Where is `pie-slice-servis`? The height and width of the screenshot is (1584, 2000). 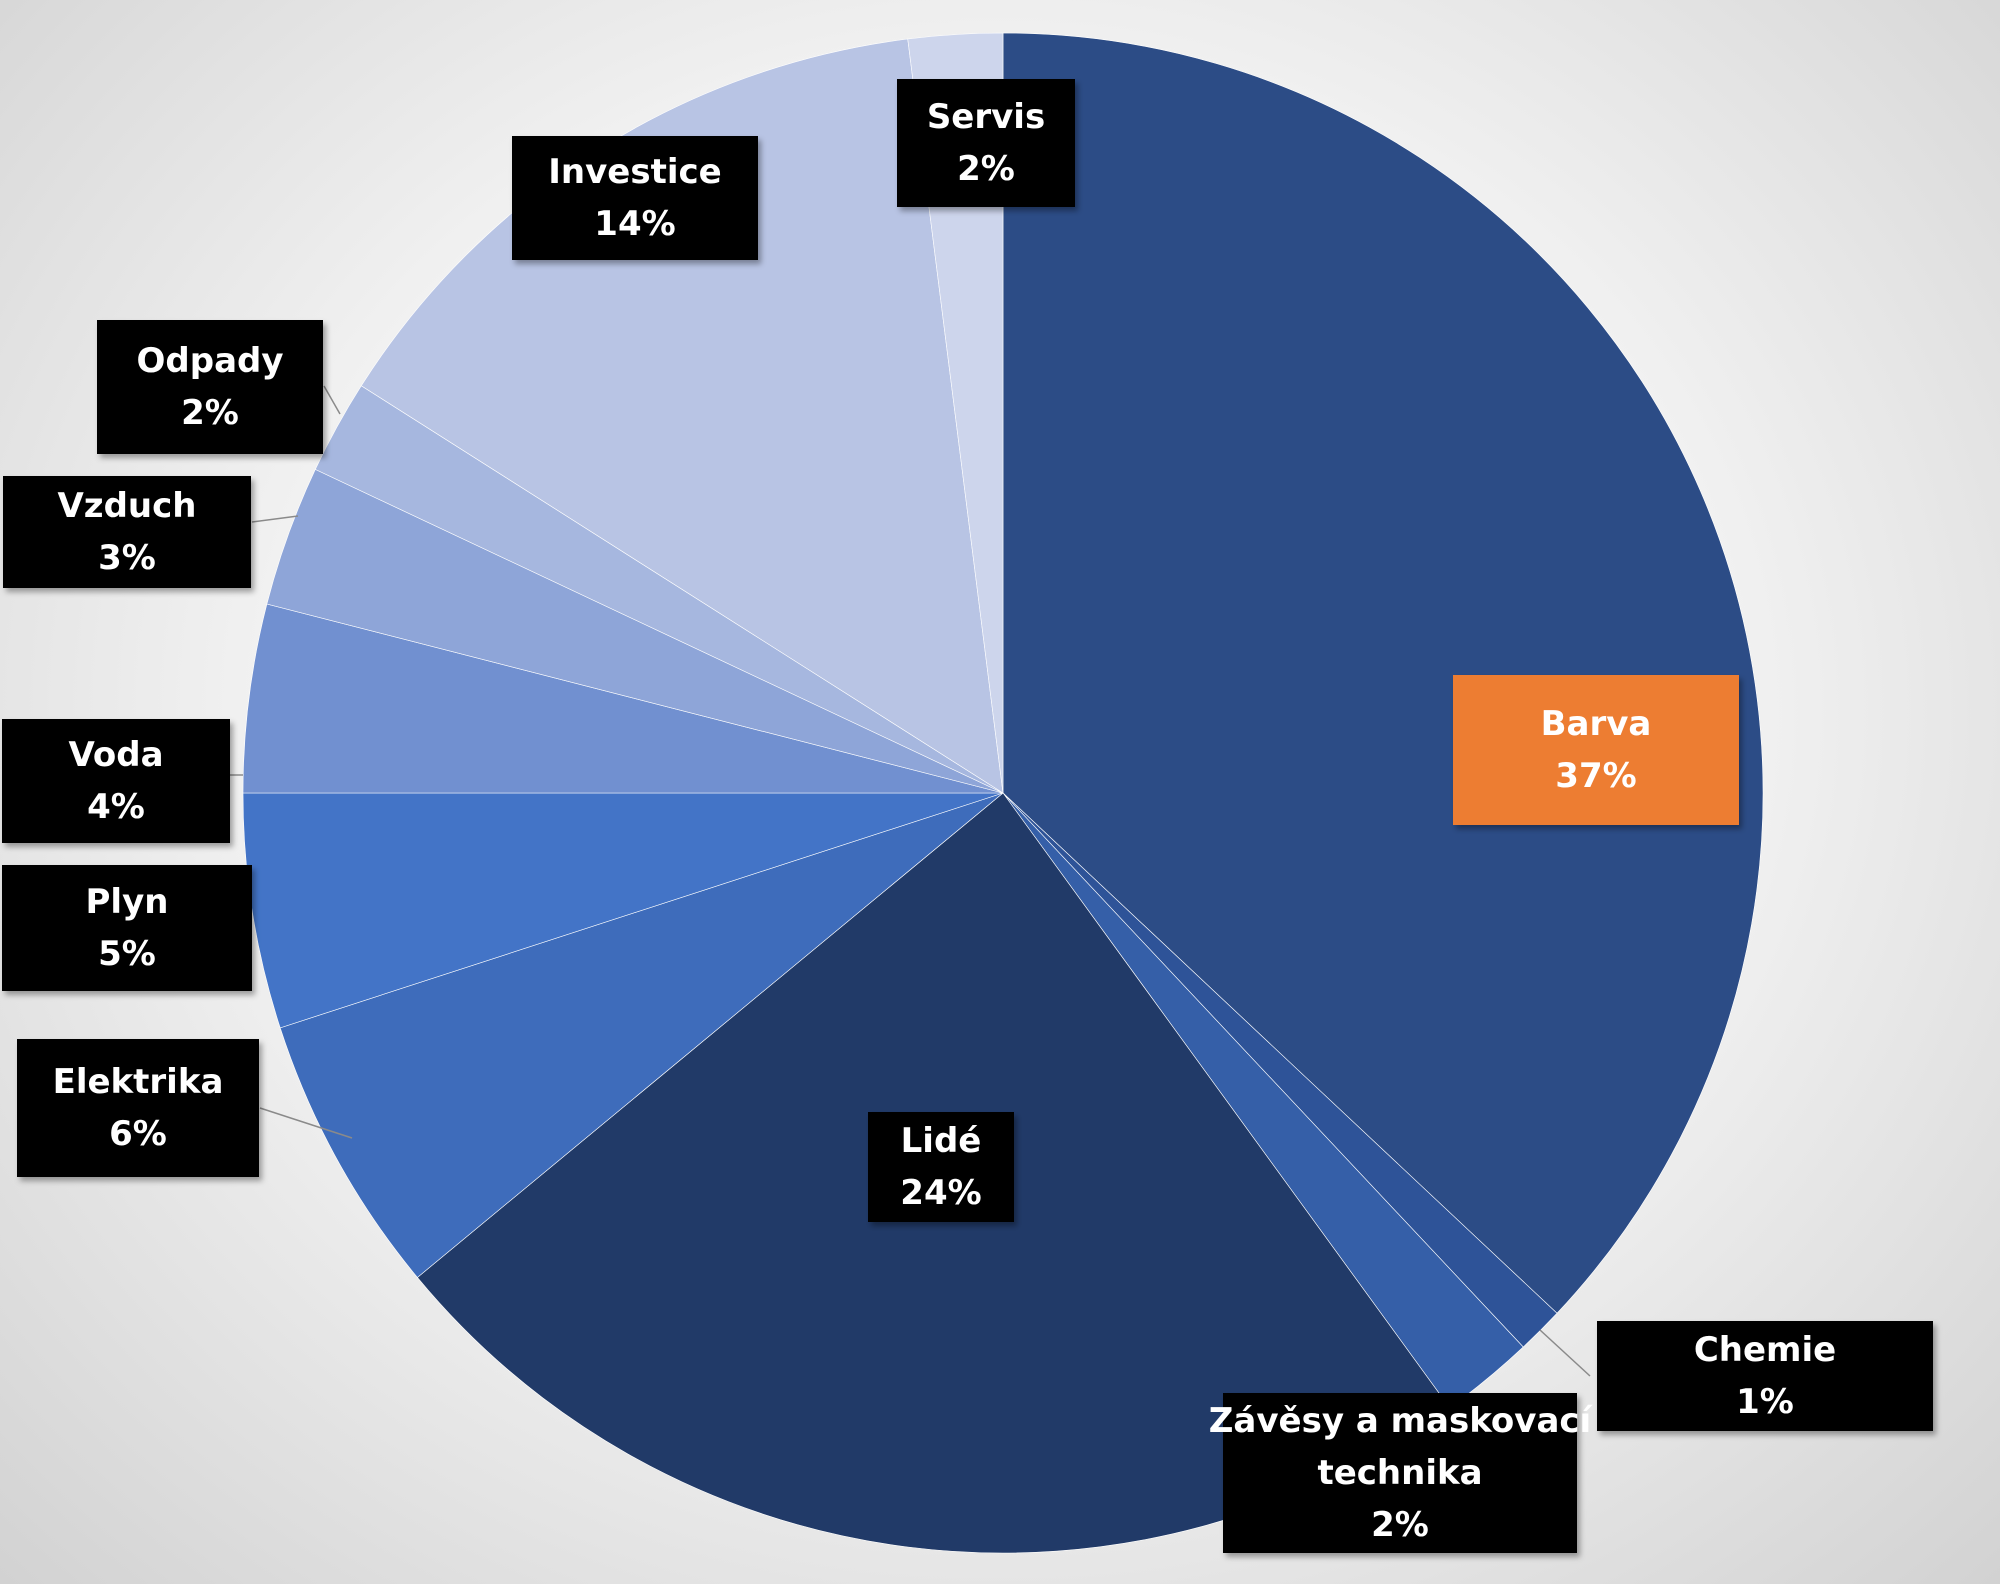 pie-slice-servis is located at coordinates (955, 413).